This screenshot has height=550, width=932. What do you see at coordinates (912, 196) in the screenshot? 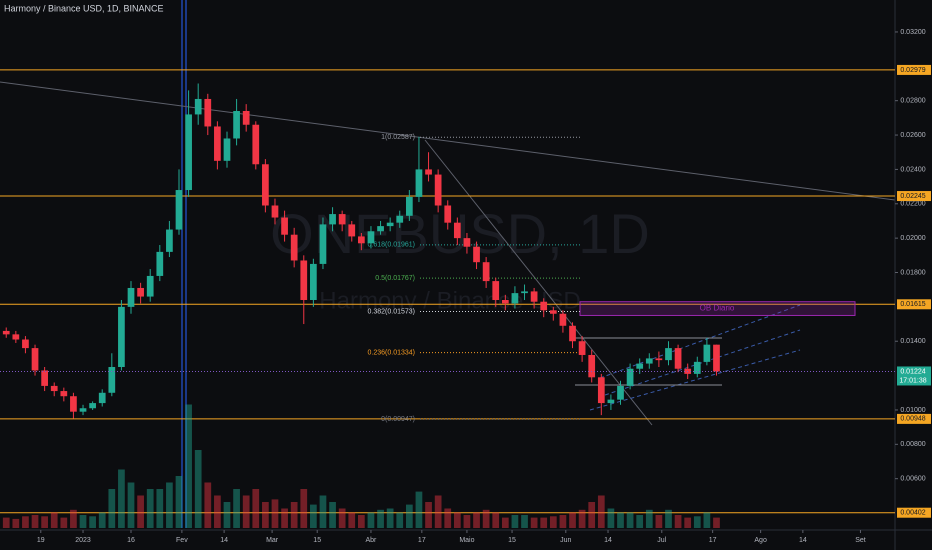
I see `level-axis-label: 0.02245` at bounding box center [912, 196].